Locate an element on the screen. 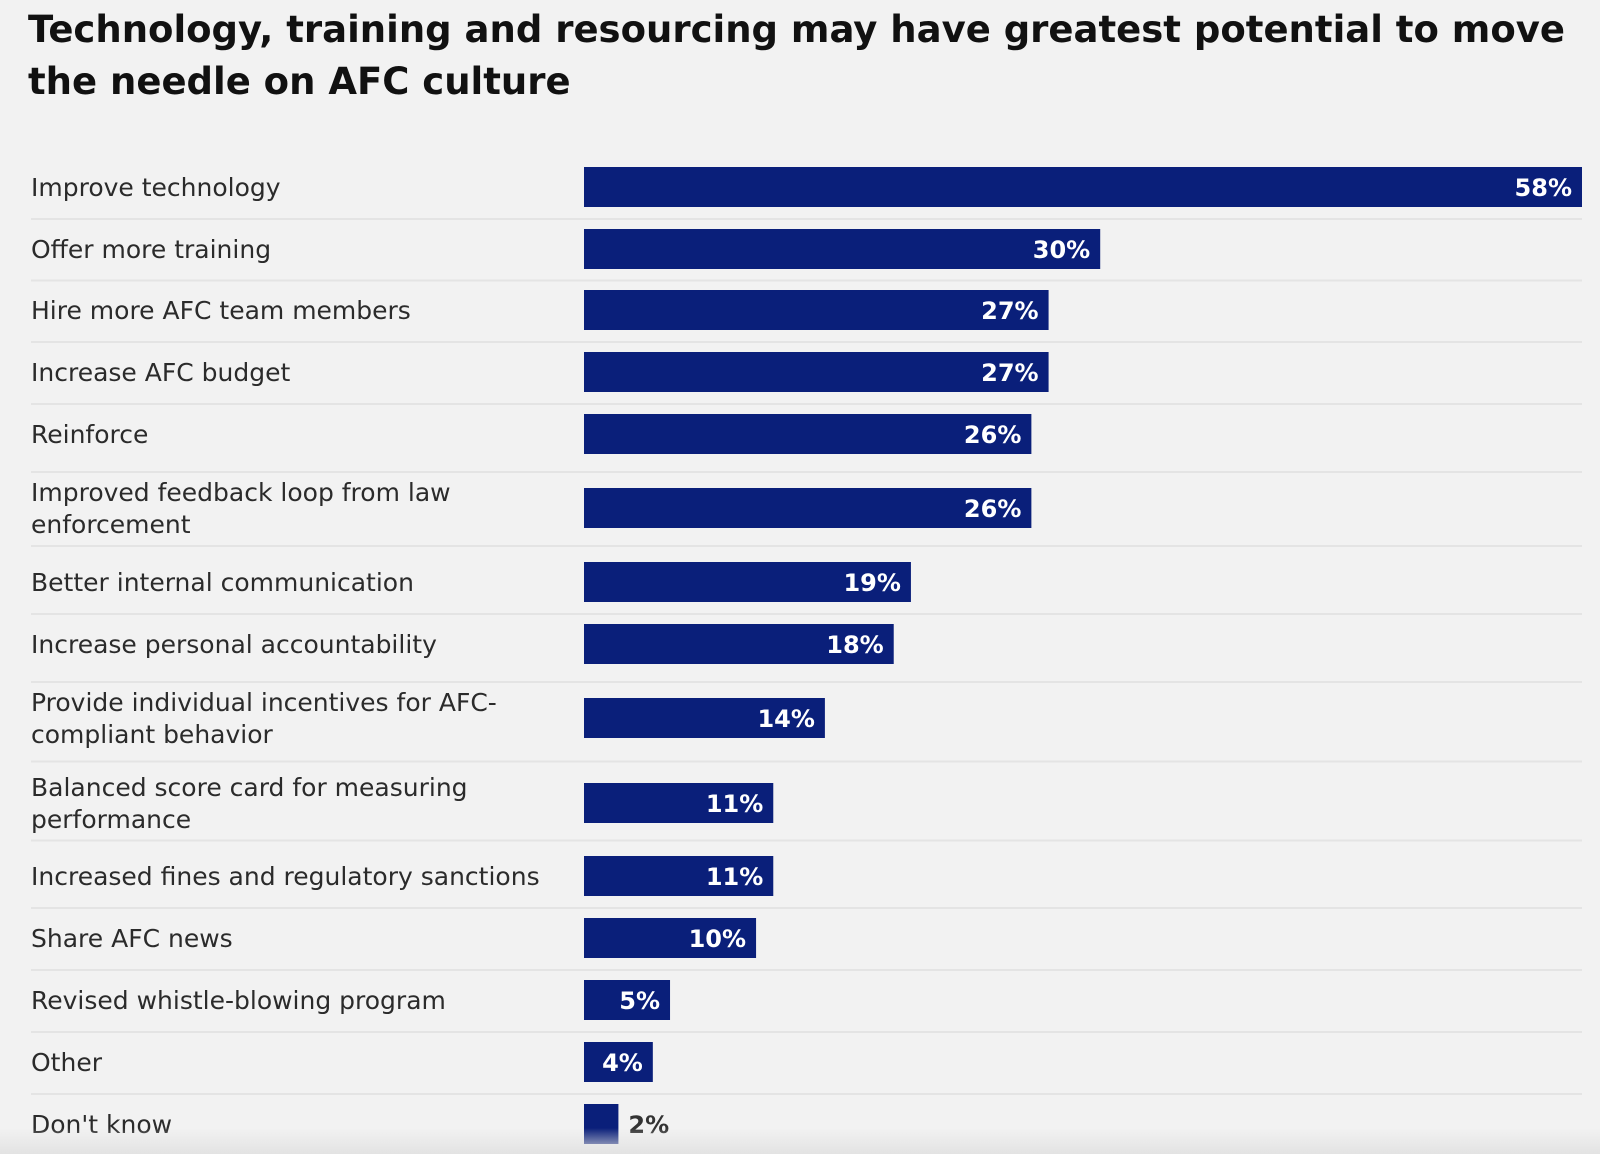  data-label: 18% is located at coordinates (854, 645).